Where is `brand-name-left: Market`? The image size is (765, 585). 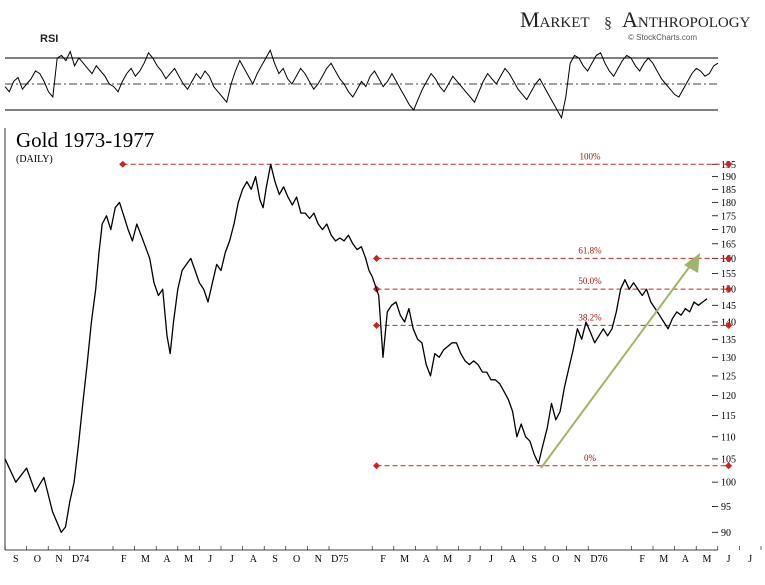 brand-name-left: Market is located at coordinates (555, 19).